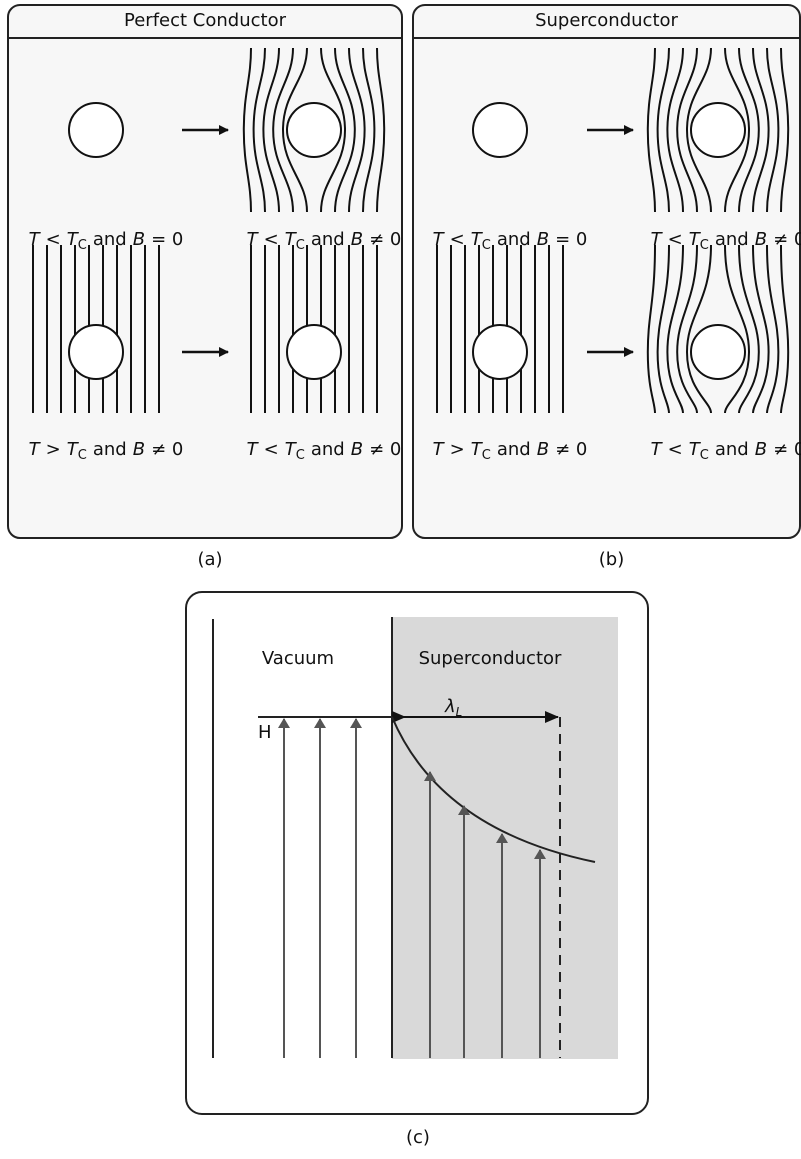  Describe the element at coordinates (450, 706) in the screenshot. I see `lambda: λ` at that location.